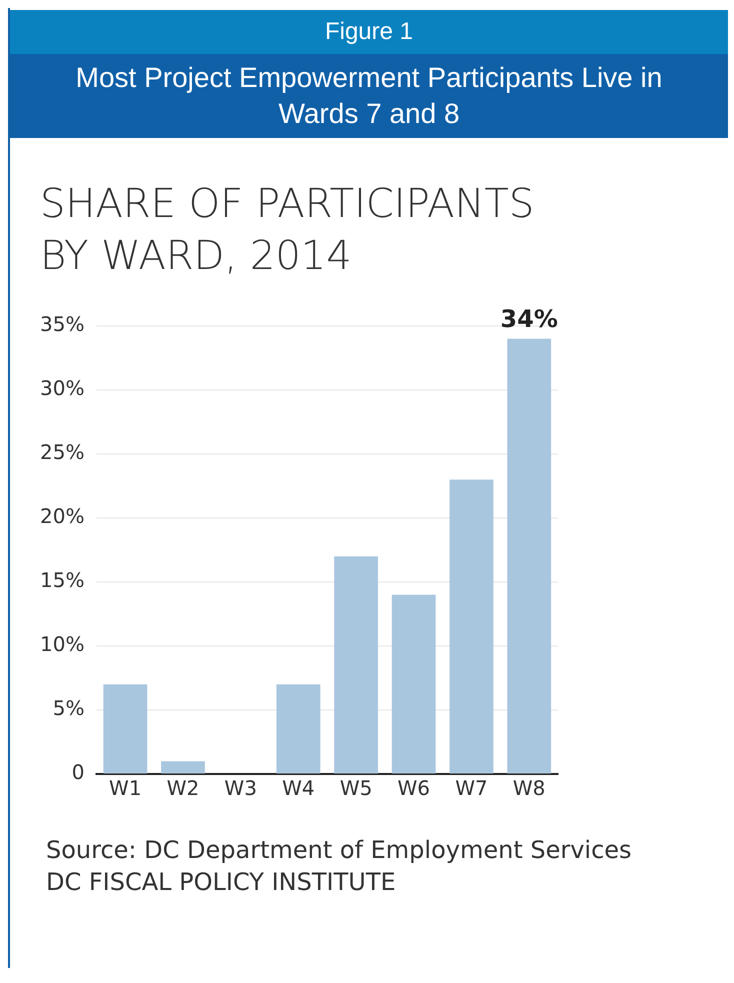 This screenshot has width=734, height=983. Describe the element at coordinates (288, 230) in the screenshot. I see `chart-subtitle: SHARE OF PARTICIPANTS BY WARD, 2014` at that location.